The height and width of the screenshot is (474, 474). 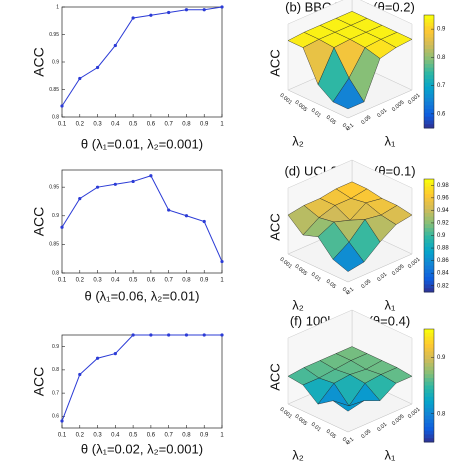 What do you see at coordinates (443, 211) in the screenshot?
I see `colorbar-tick-label: 0.94` at bounding box center [443, 211].